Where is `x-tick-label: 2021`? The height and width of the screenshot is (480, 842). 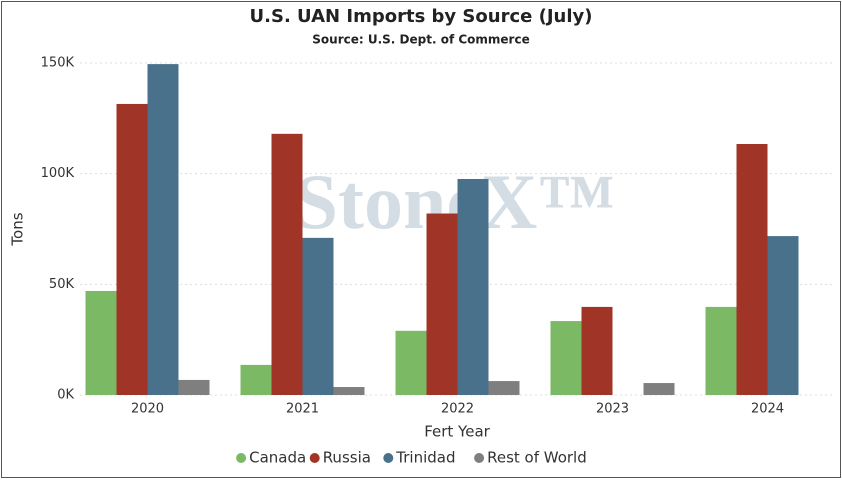
x-tick-label: 2021 is located at coordinates (302, 409).